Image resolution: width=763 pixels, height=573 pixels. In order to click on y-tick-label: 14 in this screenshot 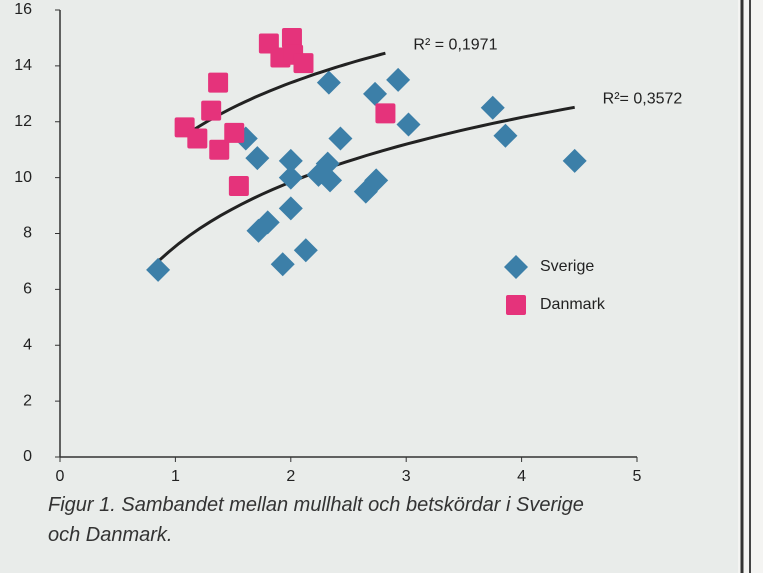, I will do `click(23, 65)`.